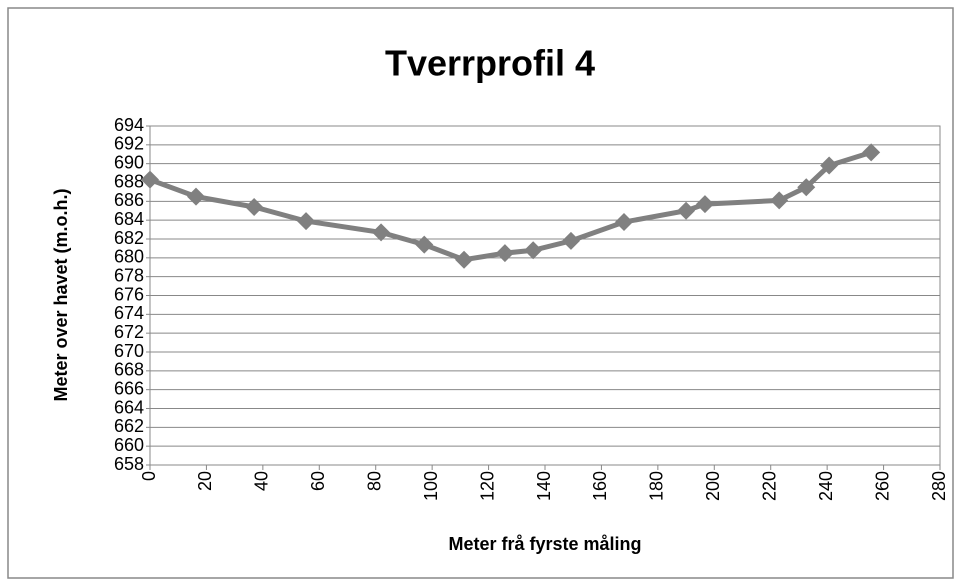 The width and height of the screenshot is (958, 588). Describe the element at coordinates (129, 445) in the screenshot. I see `y-tick-label: 660` at that location.